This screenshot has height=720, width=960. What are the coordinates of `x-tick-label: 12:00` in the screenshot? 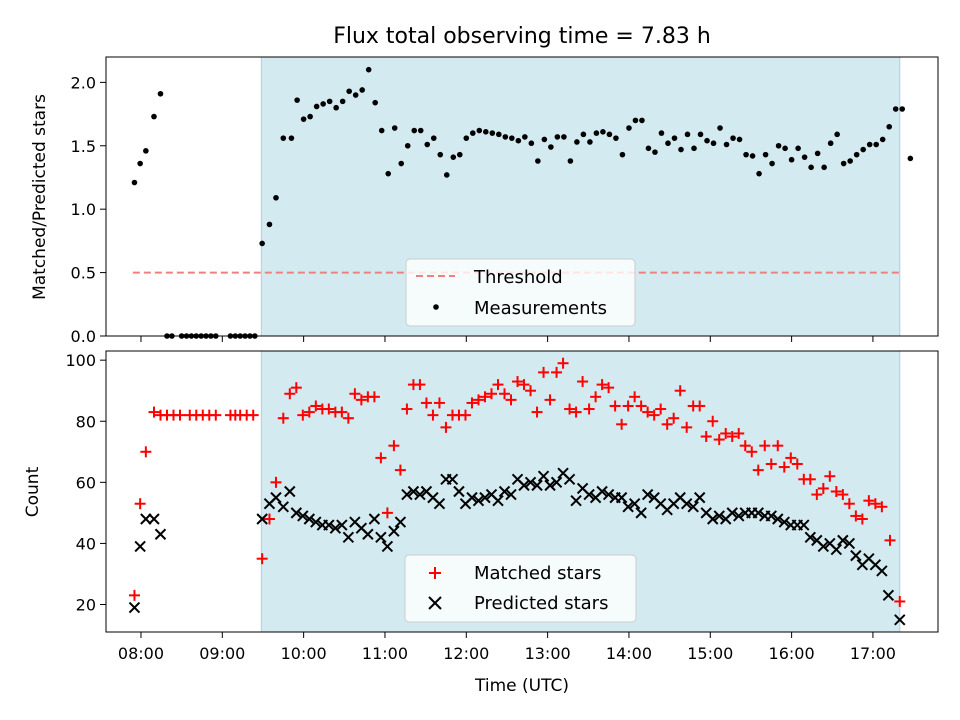 It's located at (466, 653).